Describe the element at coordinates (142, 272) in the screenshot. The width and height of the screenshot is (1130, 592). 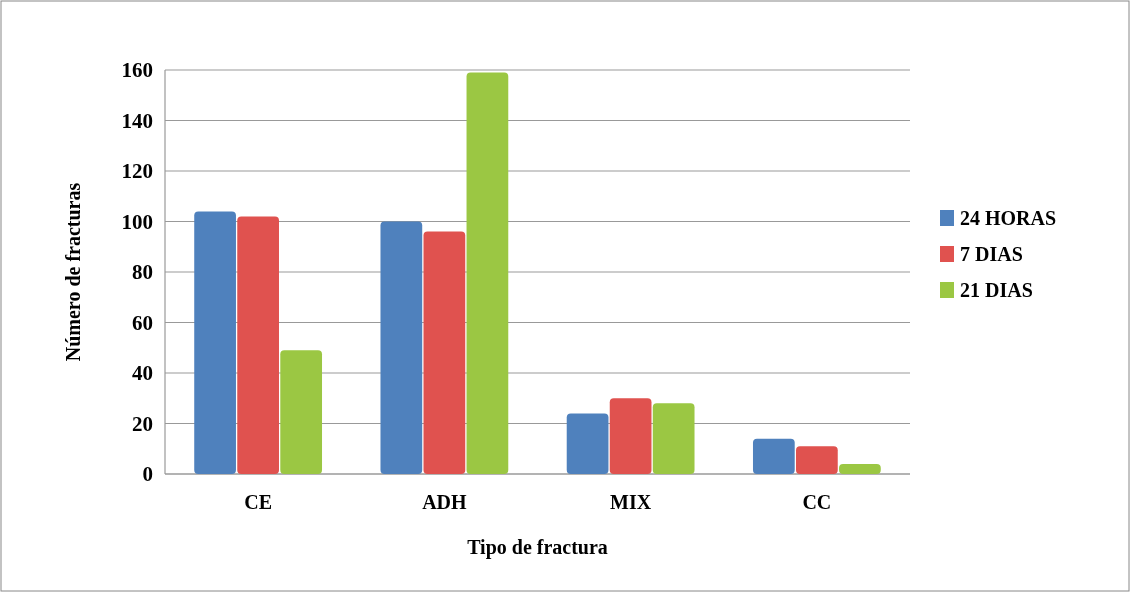
I see `y-tick-label: 80` at that location.